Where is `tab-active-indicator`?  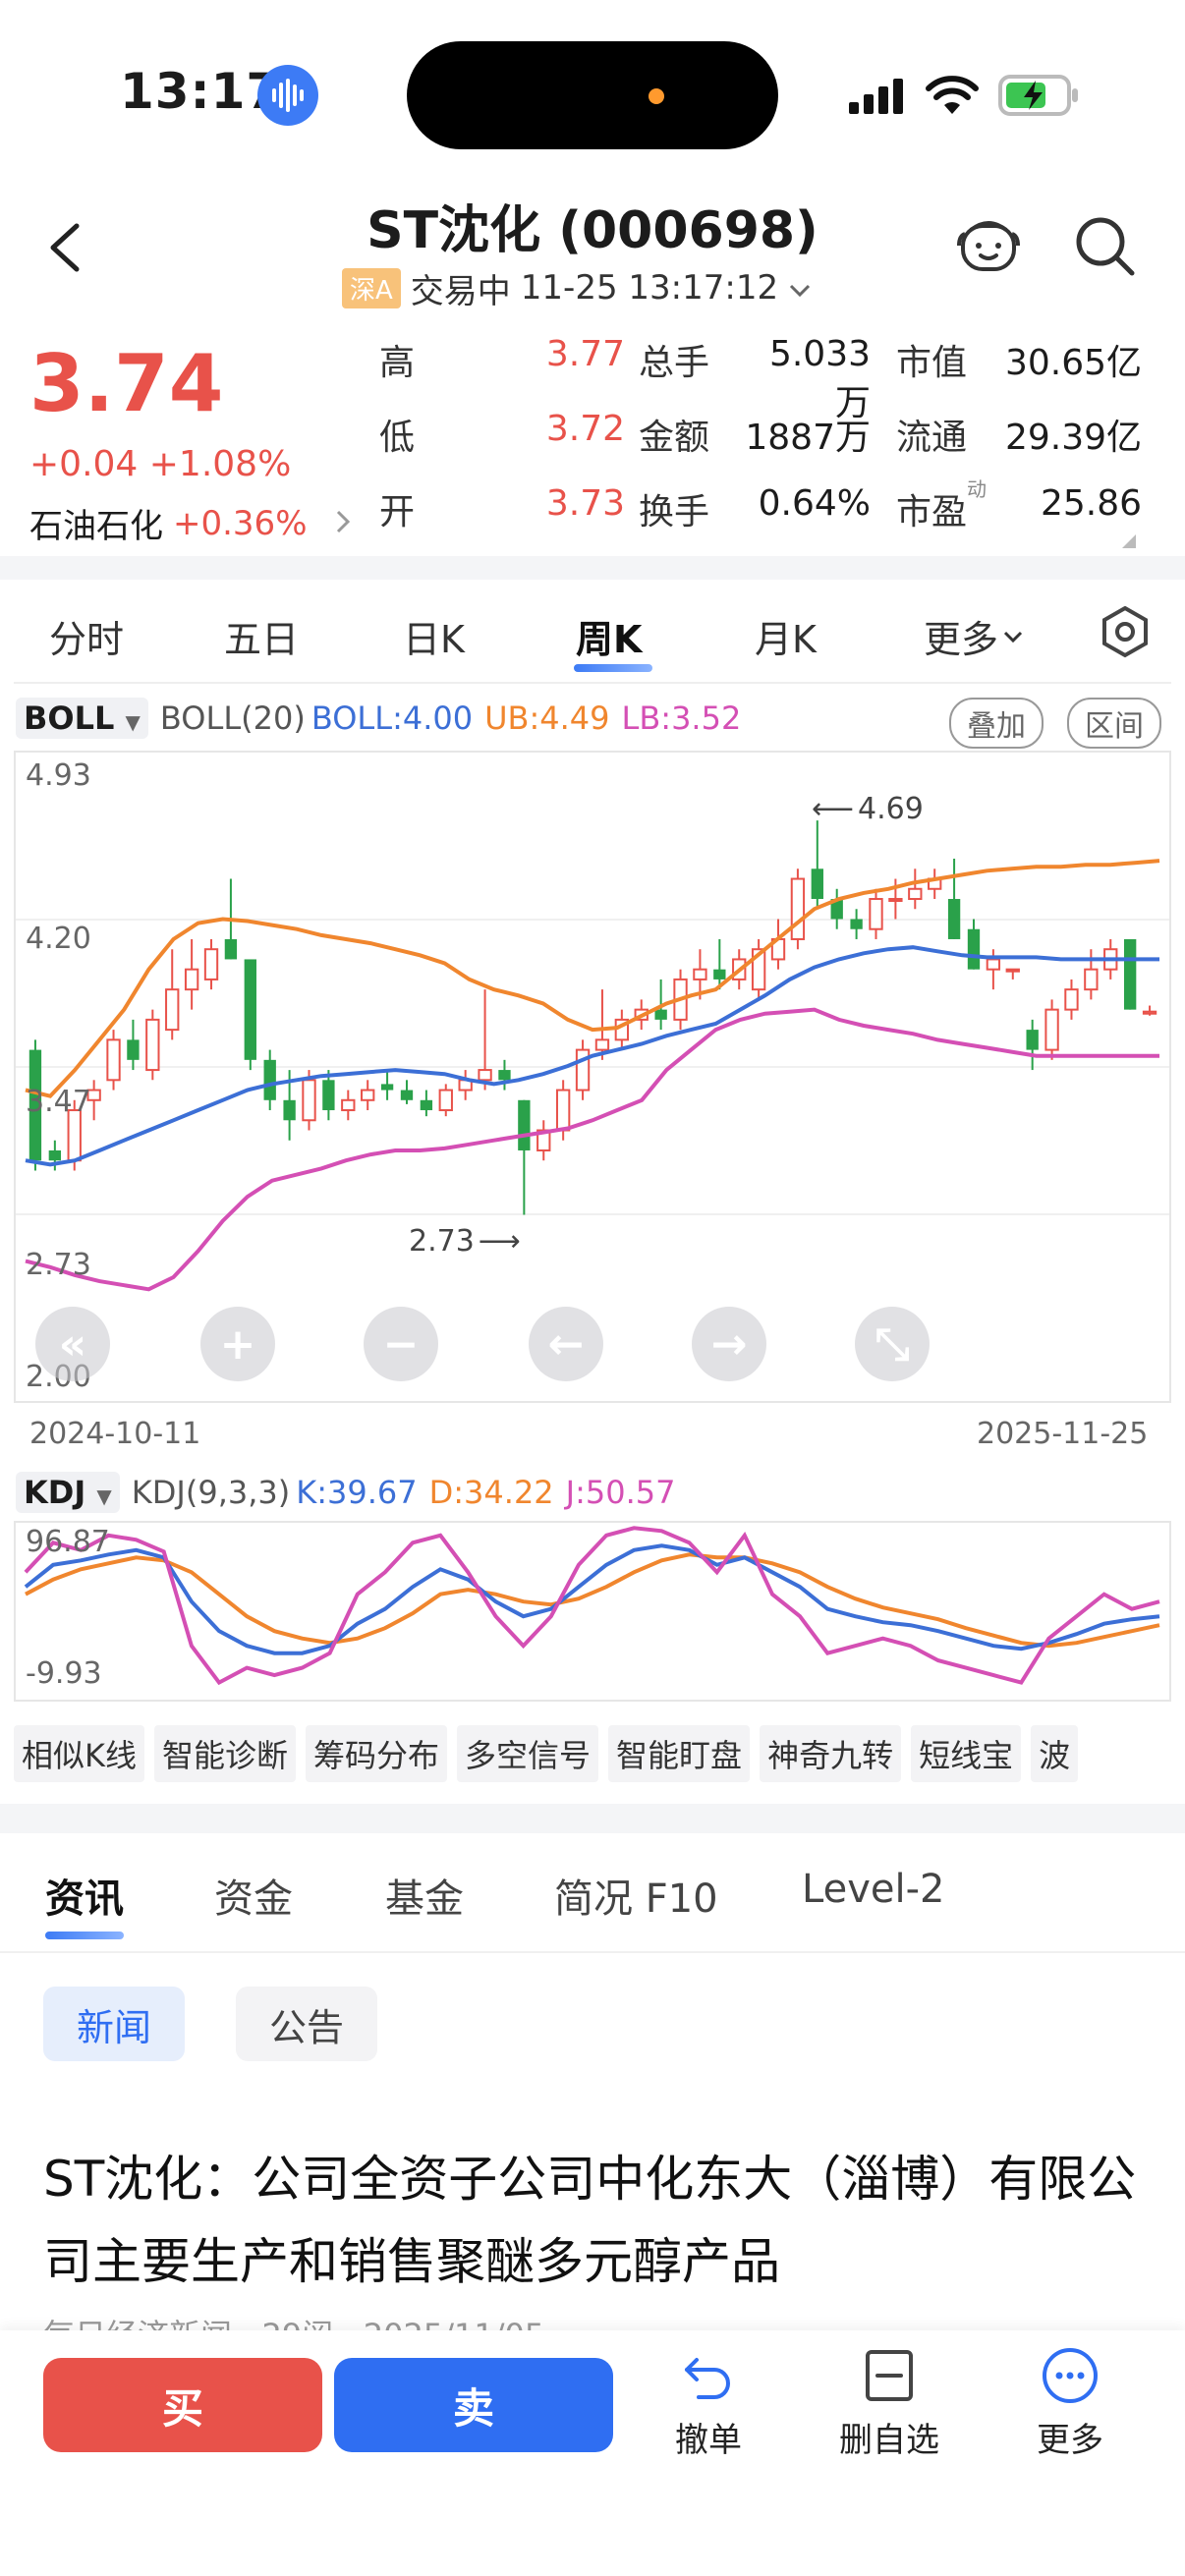 tab-active-indicator is located at coordinates (613, 668).